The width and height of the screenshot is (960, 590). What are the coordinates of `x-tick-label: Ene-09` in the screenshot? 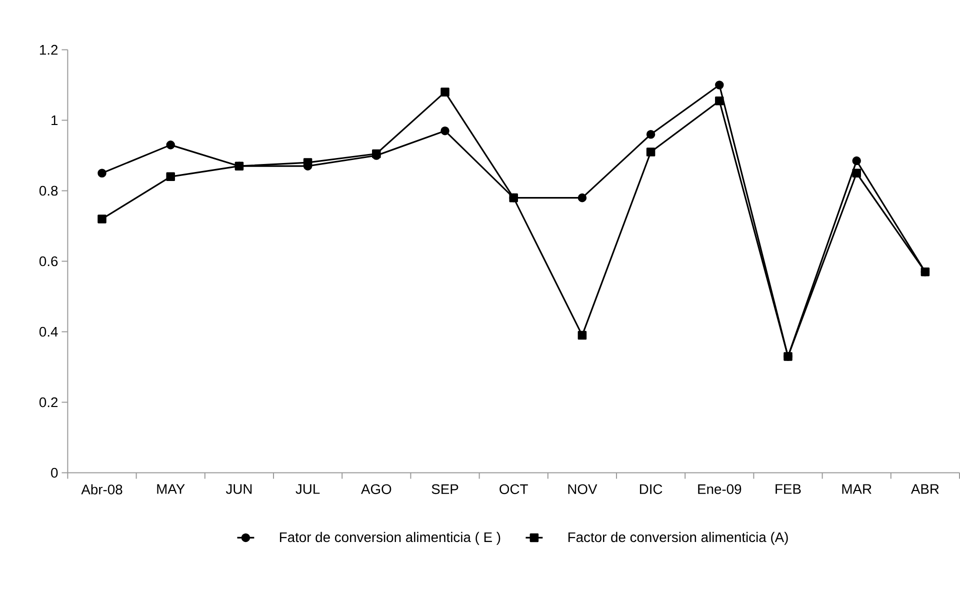 It's located at (720, 489).